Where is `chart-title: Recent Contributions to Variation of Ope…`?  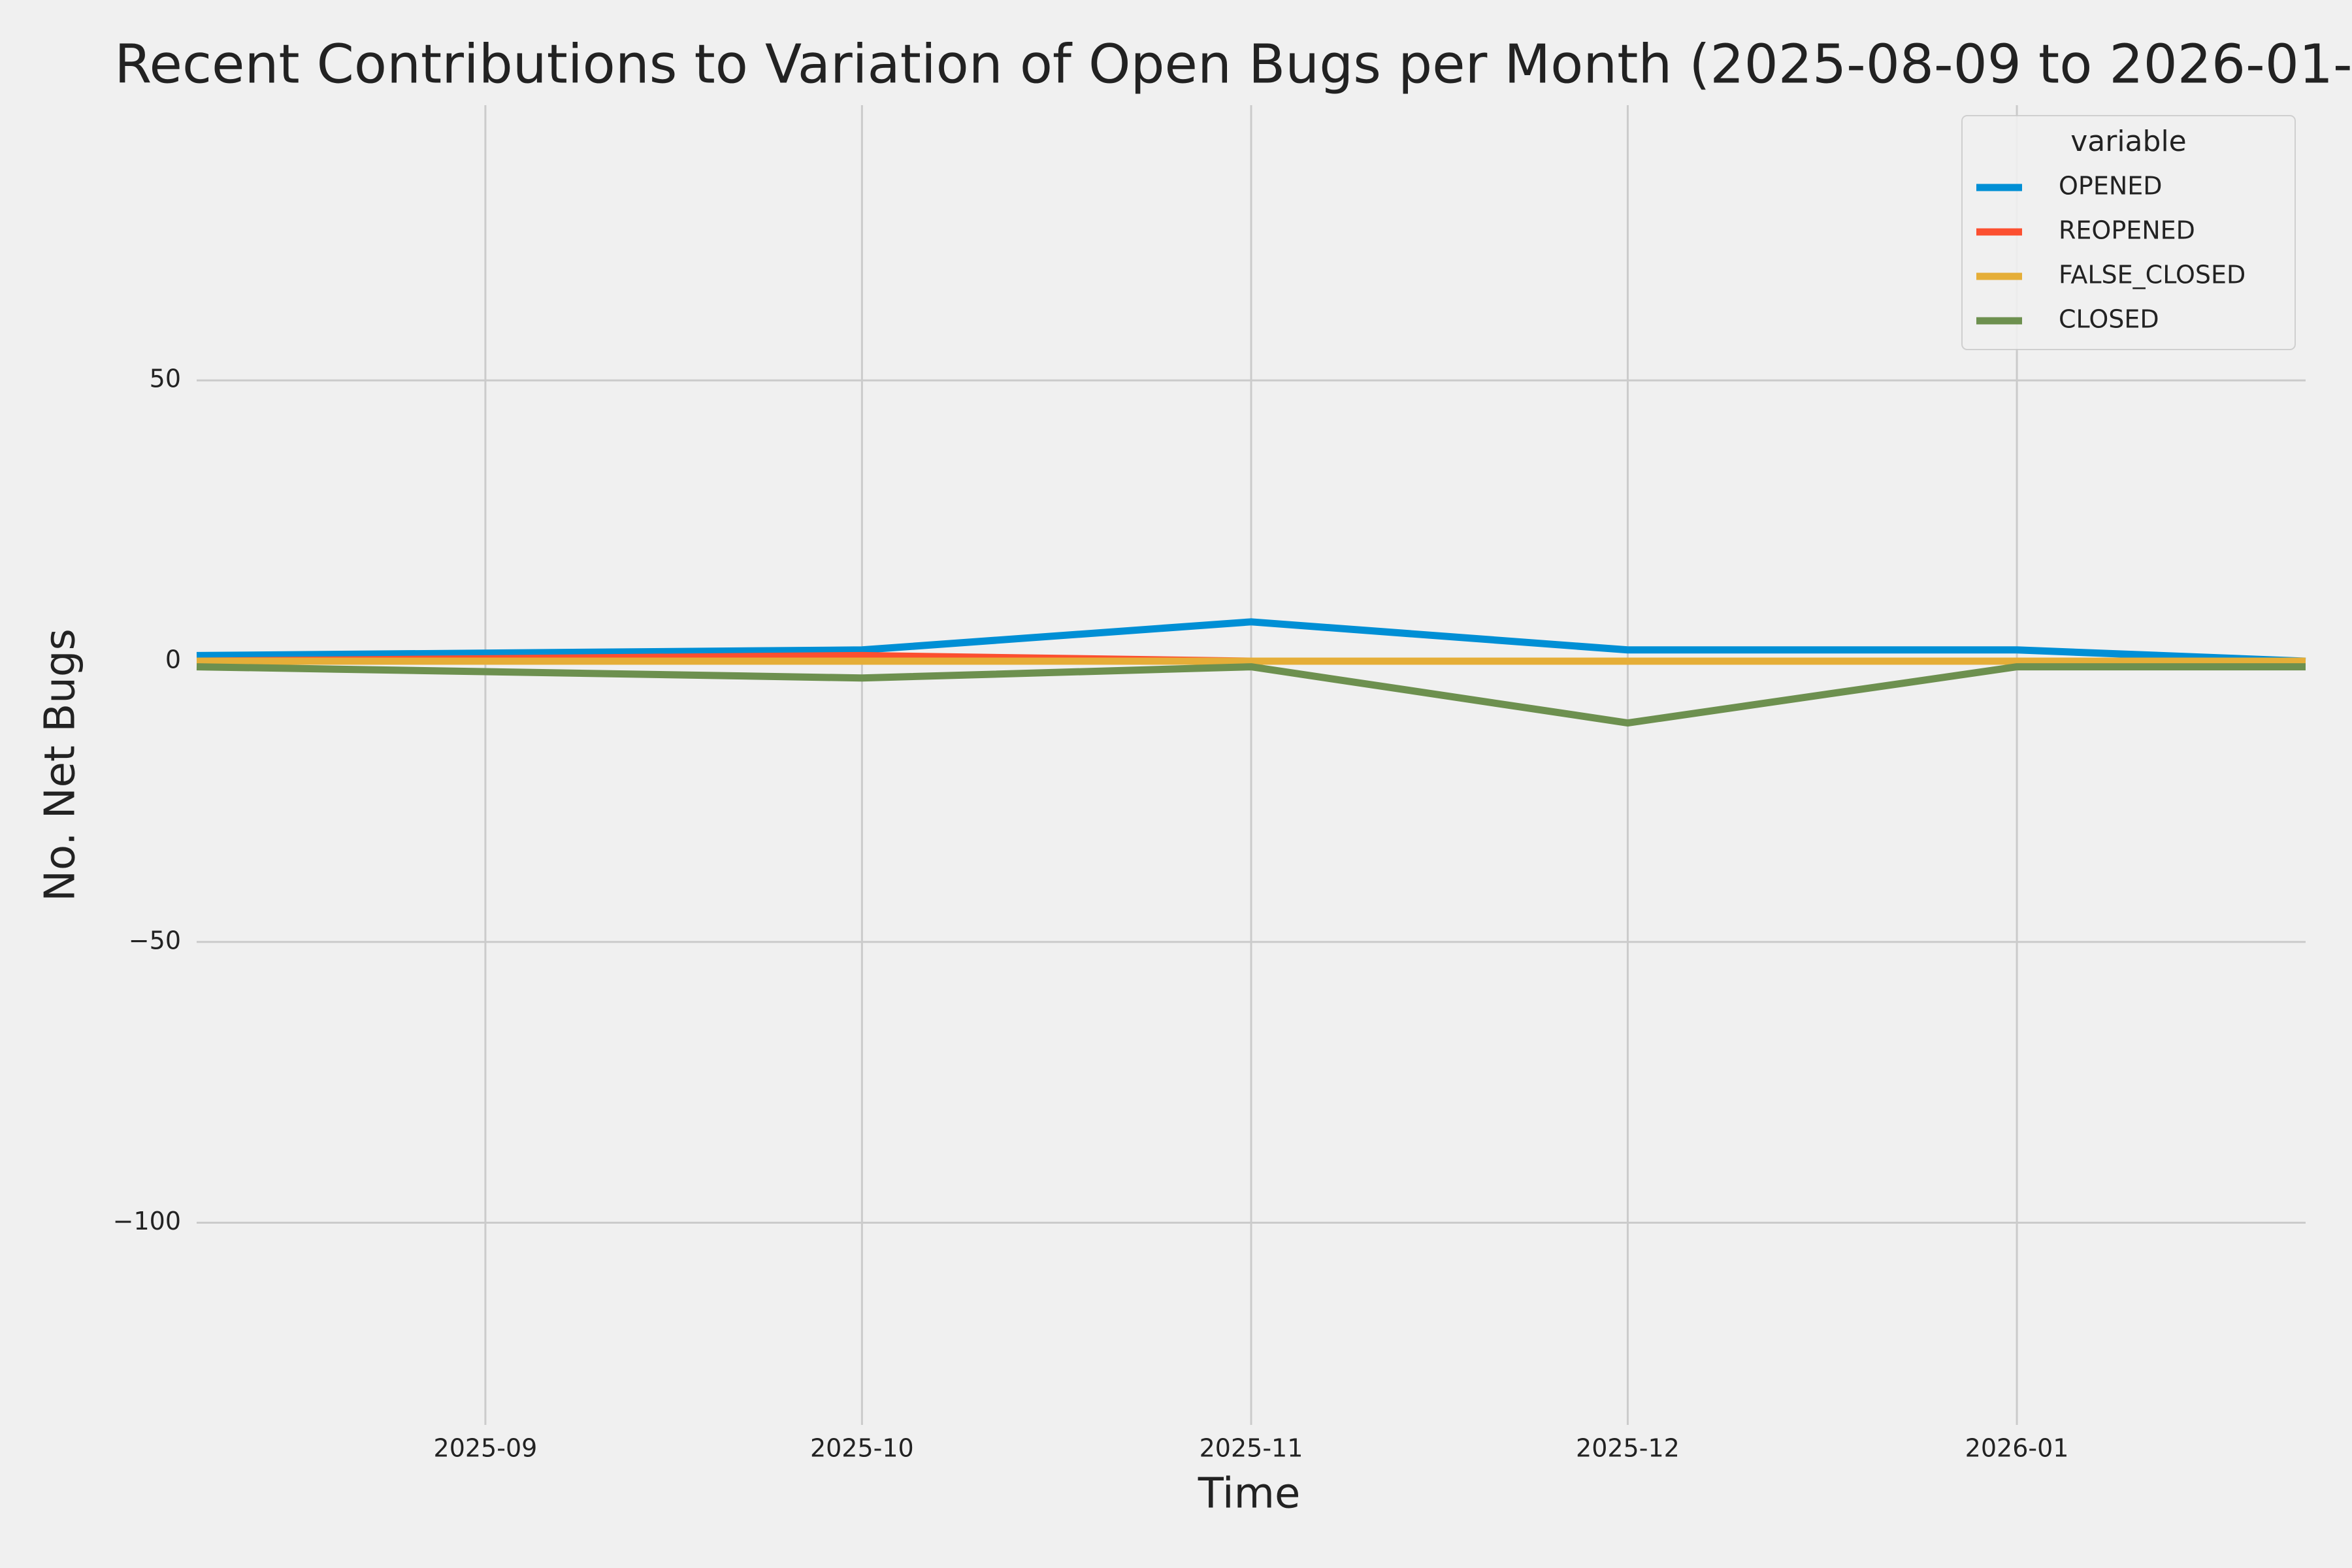 chart-title: Recent Contributions to Variation of Ope… is located at coordinates (1233, 64).